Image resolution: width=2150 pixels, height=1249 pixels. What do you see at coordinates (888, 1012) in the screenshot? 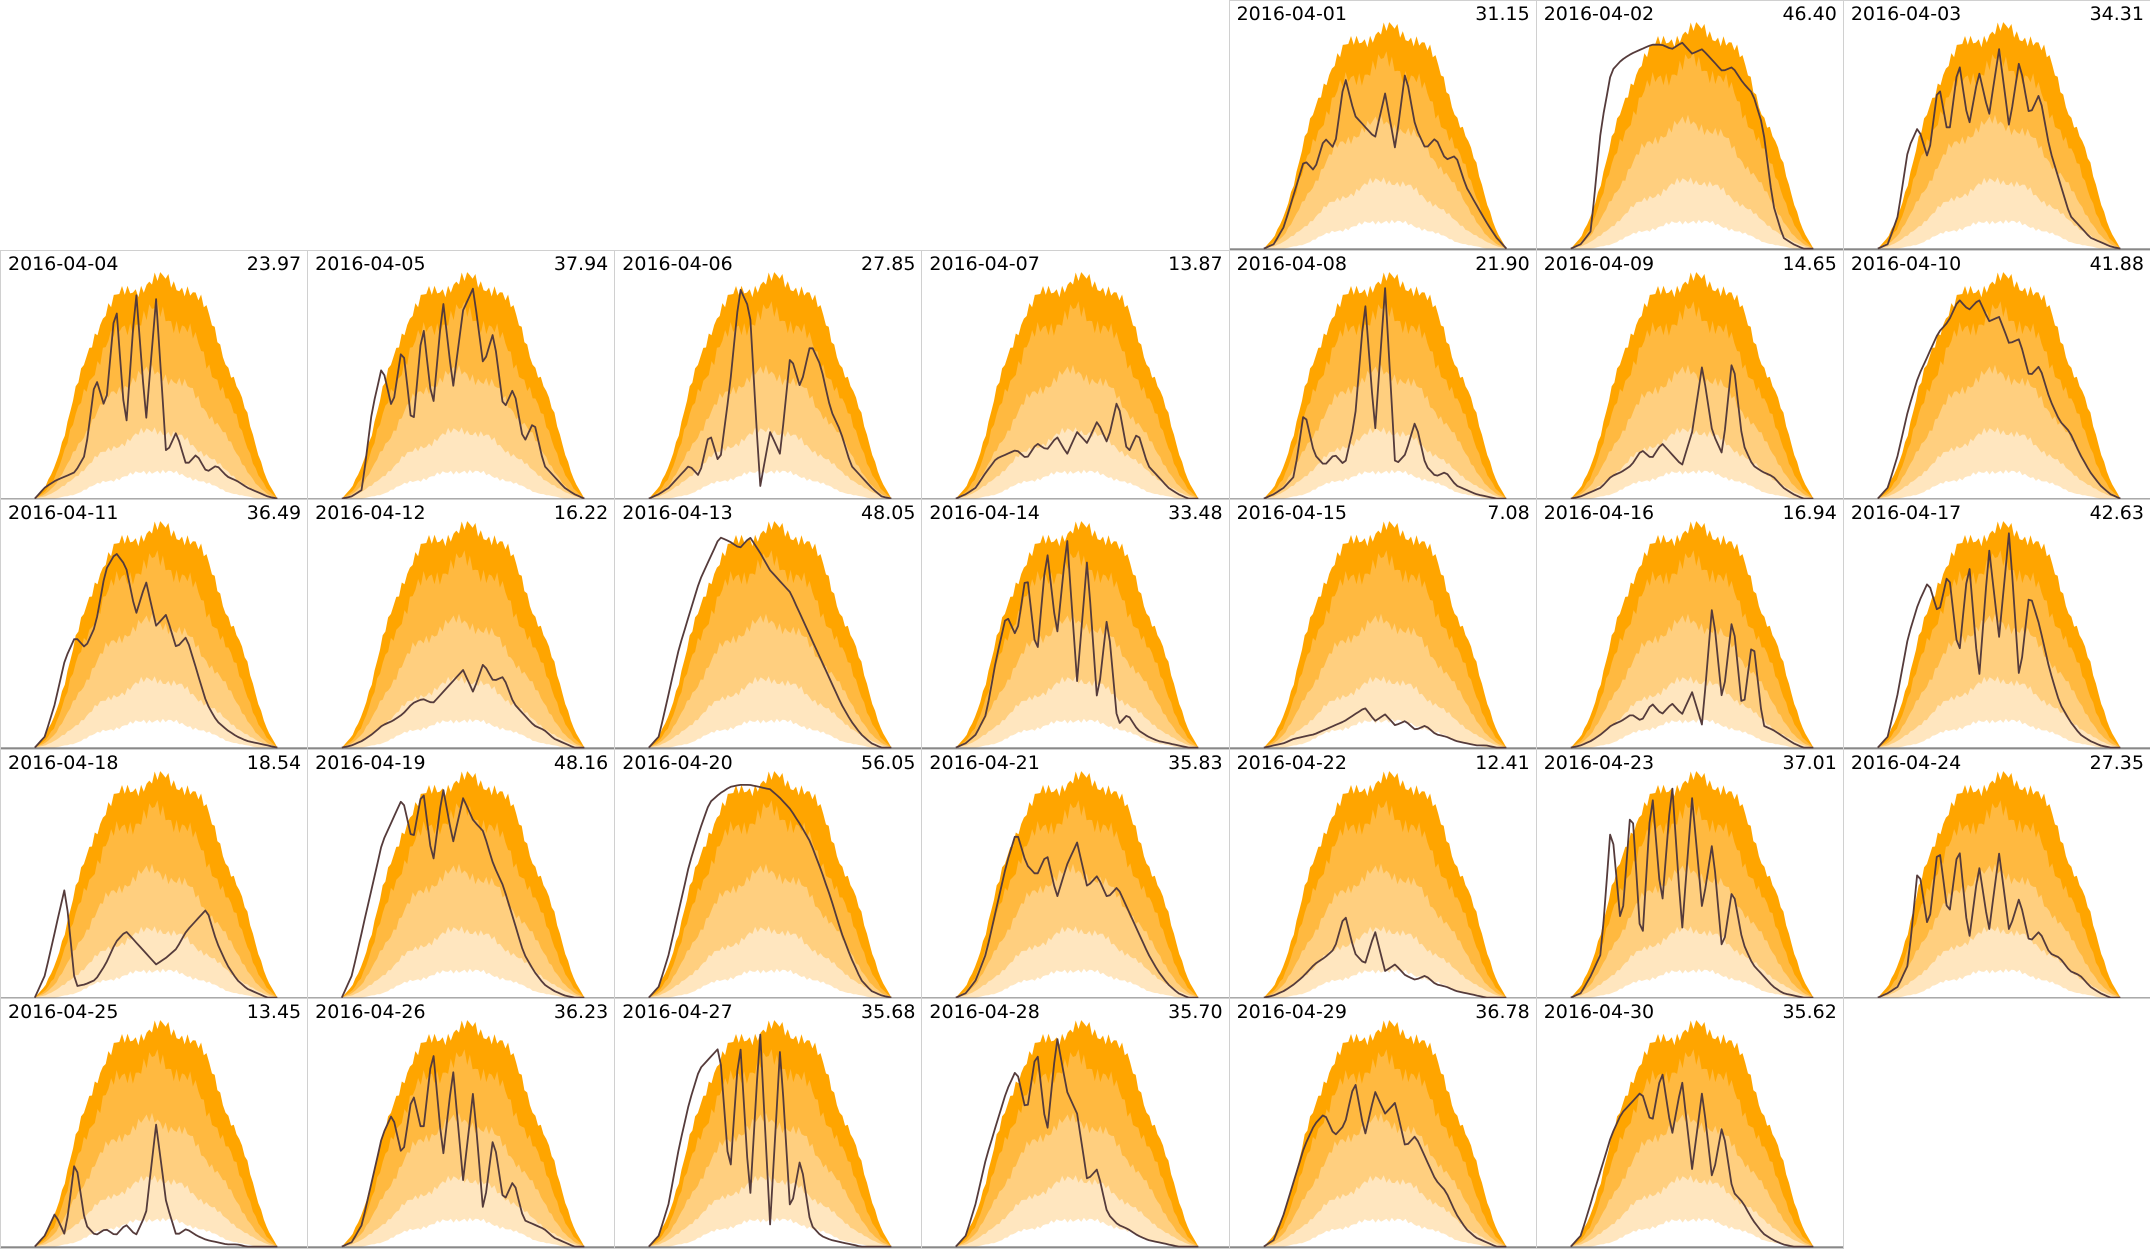
I see `daily-total-label: 35.68` at bounding box center [888, 1012].